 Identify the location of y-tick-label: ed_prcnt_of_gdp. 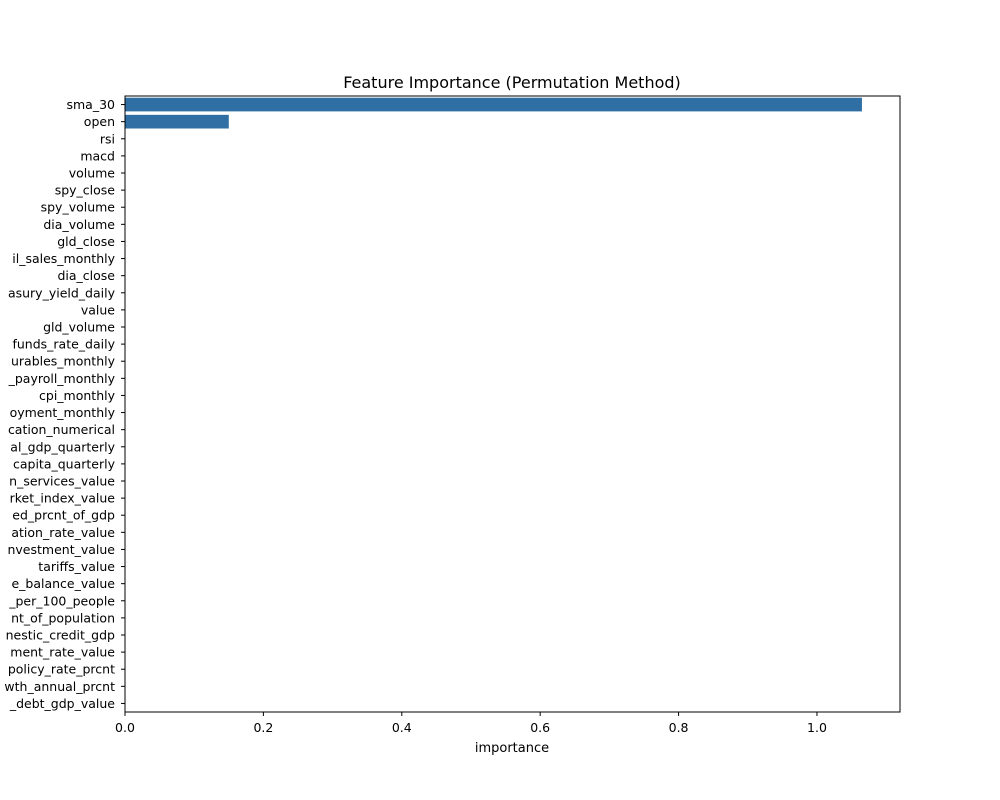
(63, 515).